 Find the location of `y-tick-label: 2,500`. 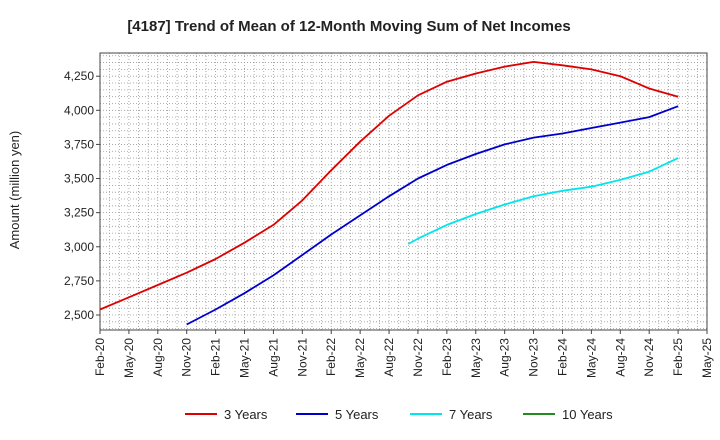

y-tick-label: 2,500 is located at coordinates (79, 315).